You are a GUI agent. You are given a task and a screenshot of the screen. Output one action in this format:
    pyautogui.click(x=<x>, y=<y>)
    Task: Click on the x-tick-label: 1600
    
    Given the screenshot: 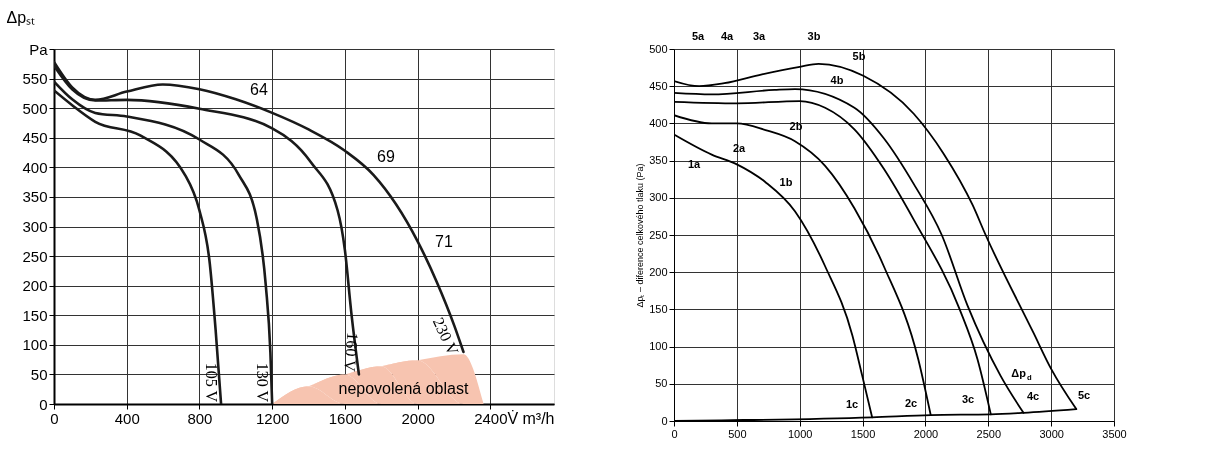 What is the action you would take?
    pyautogui.click(x=345, y=418)
    